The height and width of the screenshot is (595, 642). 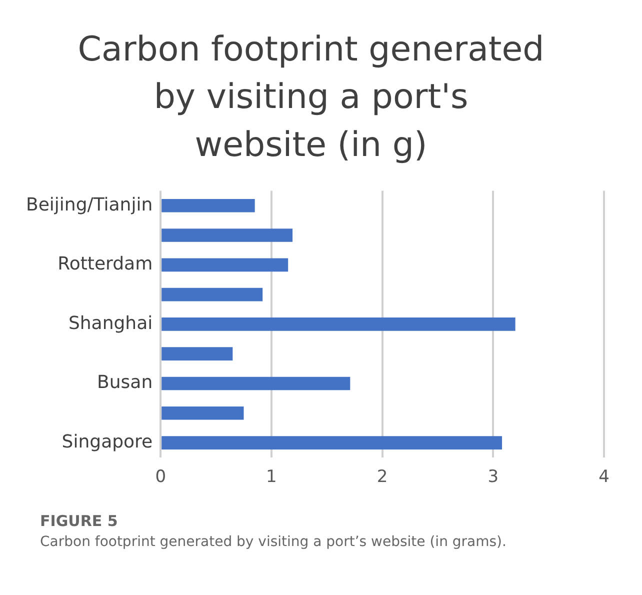 I want to click on x-tick-label: 2, so click(x=382, y=477).